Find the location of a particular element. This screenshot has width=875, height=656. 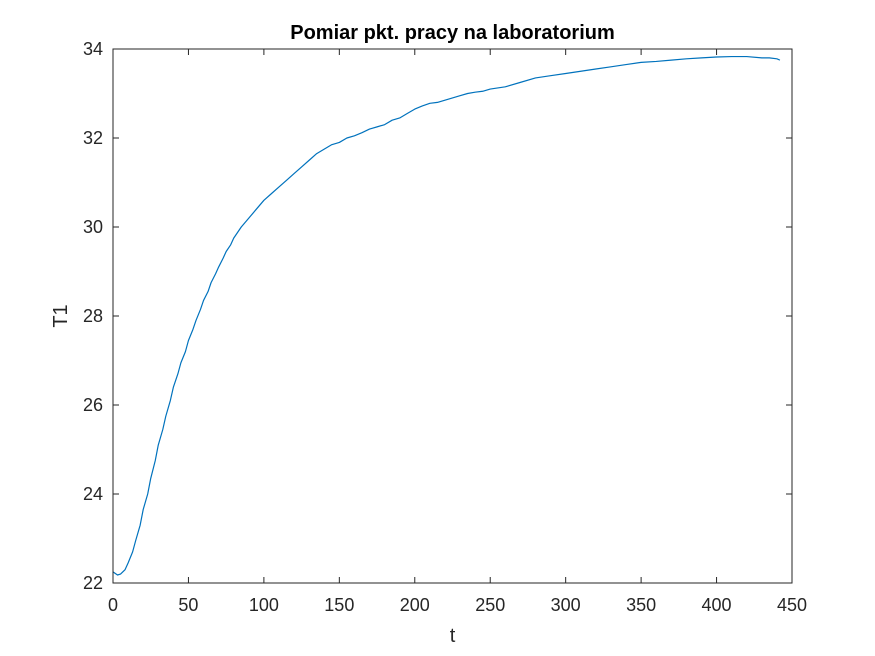

y-tick-label: 28 is located at coordinates (93, 316).